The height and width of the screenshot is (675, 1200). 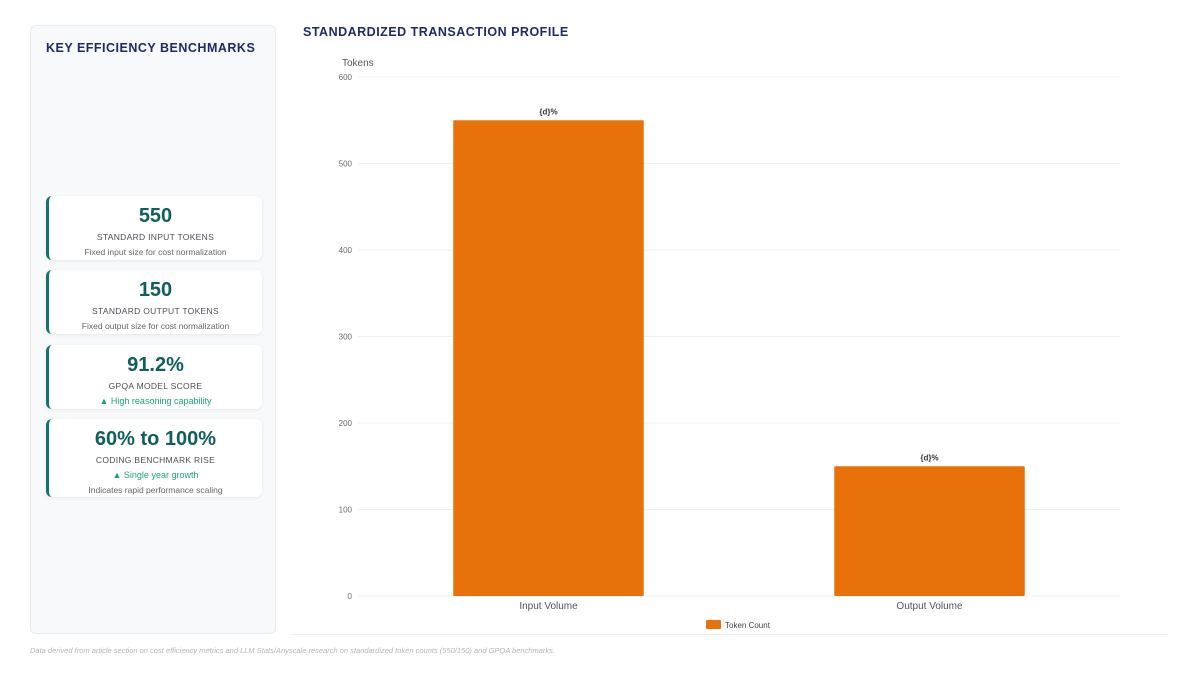 I want to click on y-tick-label: 500, so click(x=346, y=164).